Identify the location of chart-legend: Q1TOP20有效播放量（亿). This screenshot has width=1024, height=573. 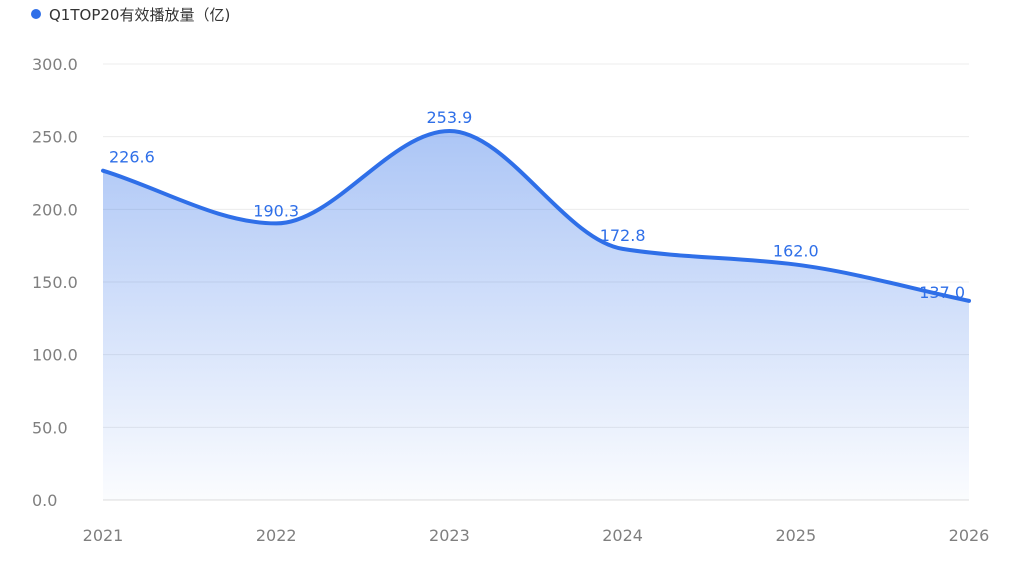
(130, 14).